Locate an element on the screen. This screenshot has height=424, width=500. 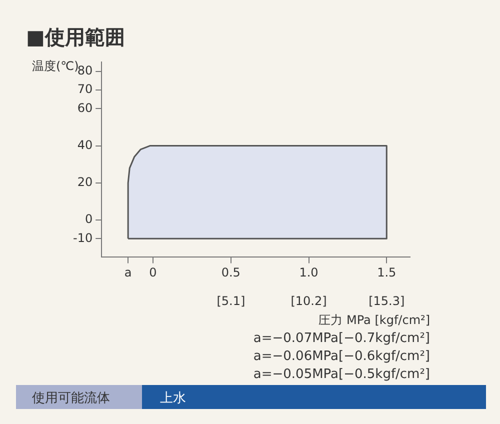
y-tick-label: 60 is located at coordinates (85, 107).